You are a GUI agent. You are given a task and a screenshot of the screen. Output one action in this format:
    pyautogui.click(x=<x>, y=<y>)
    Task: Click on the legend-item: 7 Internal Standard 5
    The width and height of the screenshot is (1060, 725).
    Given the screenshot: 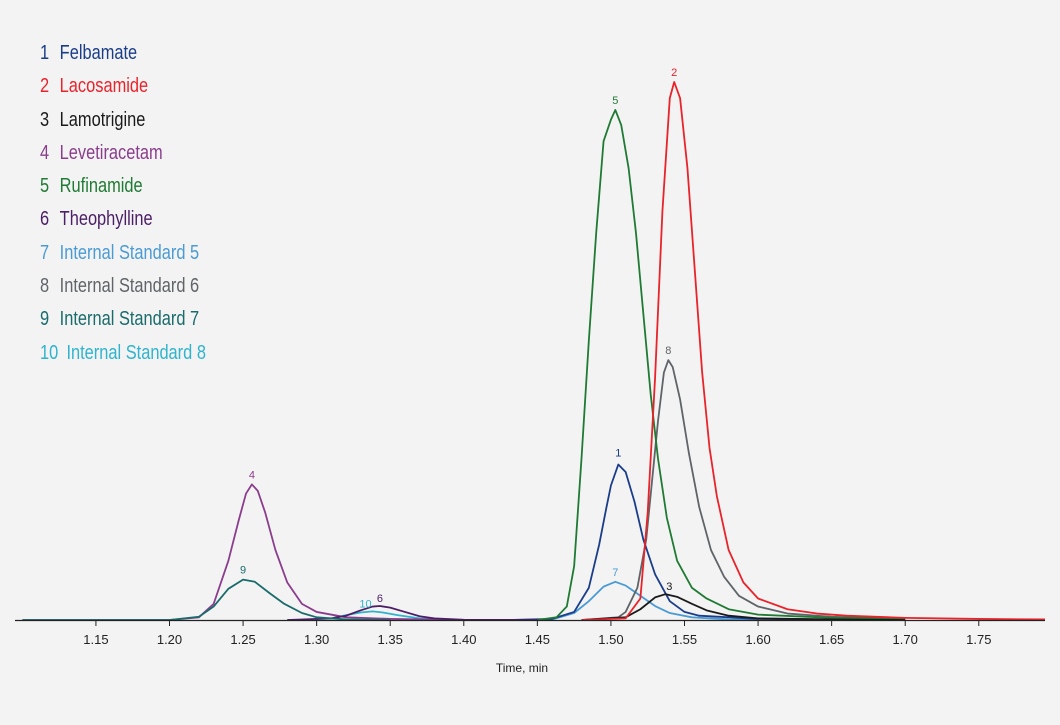 What is the action you would take?
    pyautogui.click(x=123, y=254)
    